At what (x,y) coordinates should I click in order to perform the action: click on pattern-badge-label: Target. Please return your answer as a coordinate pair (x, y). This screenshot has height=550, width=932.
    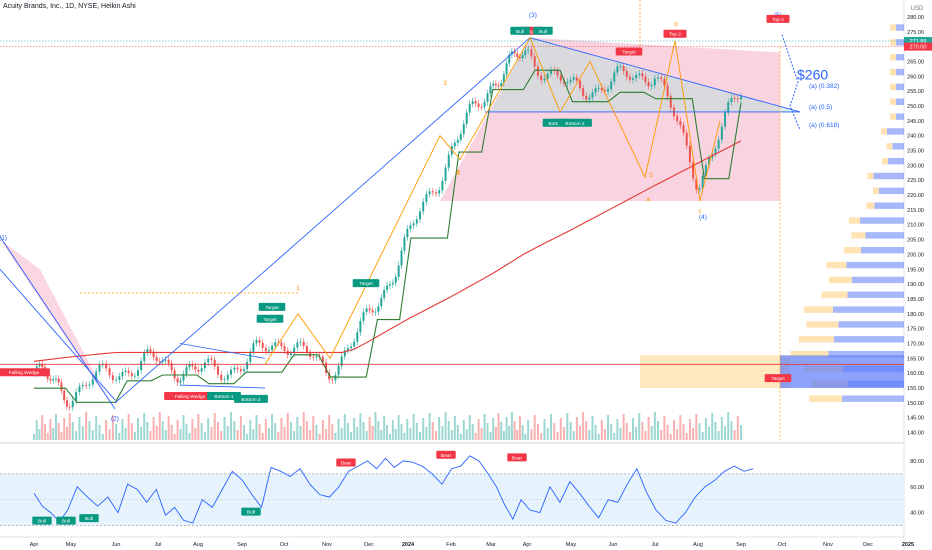
    Looking at the image, I should click on (629, 53).